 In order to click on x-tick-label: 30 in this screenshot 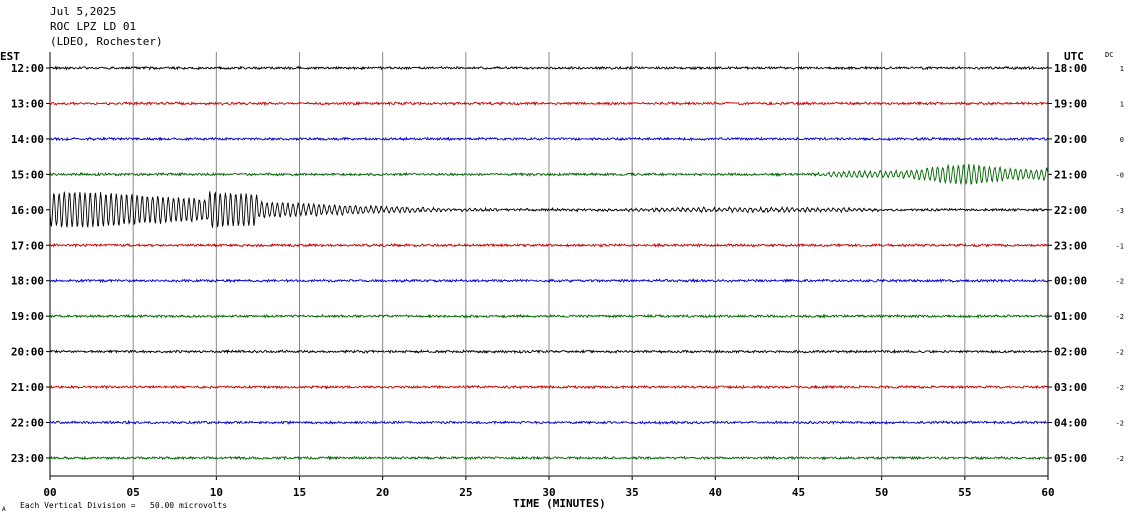, I will do `click(548, 492)`.